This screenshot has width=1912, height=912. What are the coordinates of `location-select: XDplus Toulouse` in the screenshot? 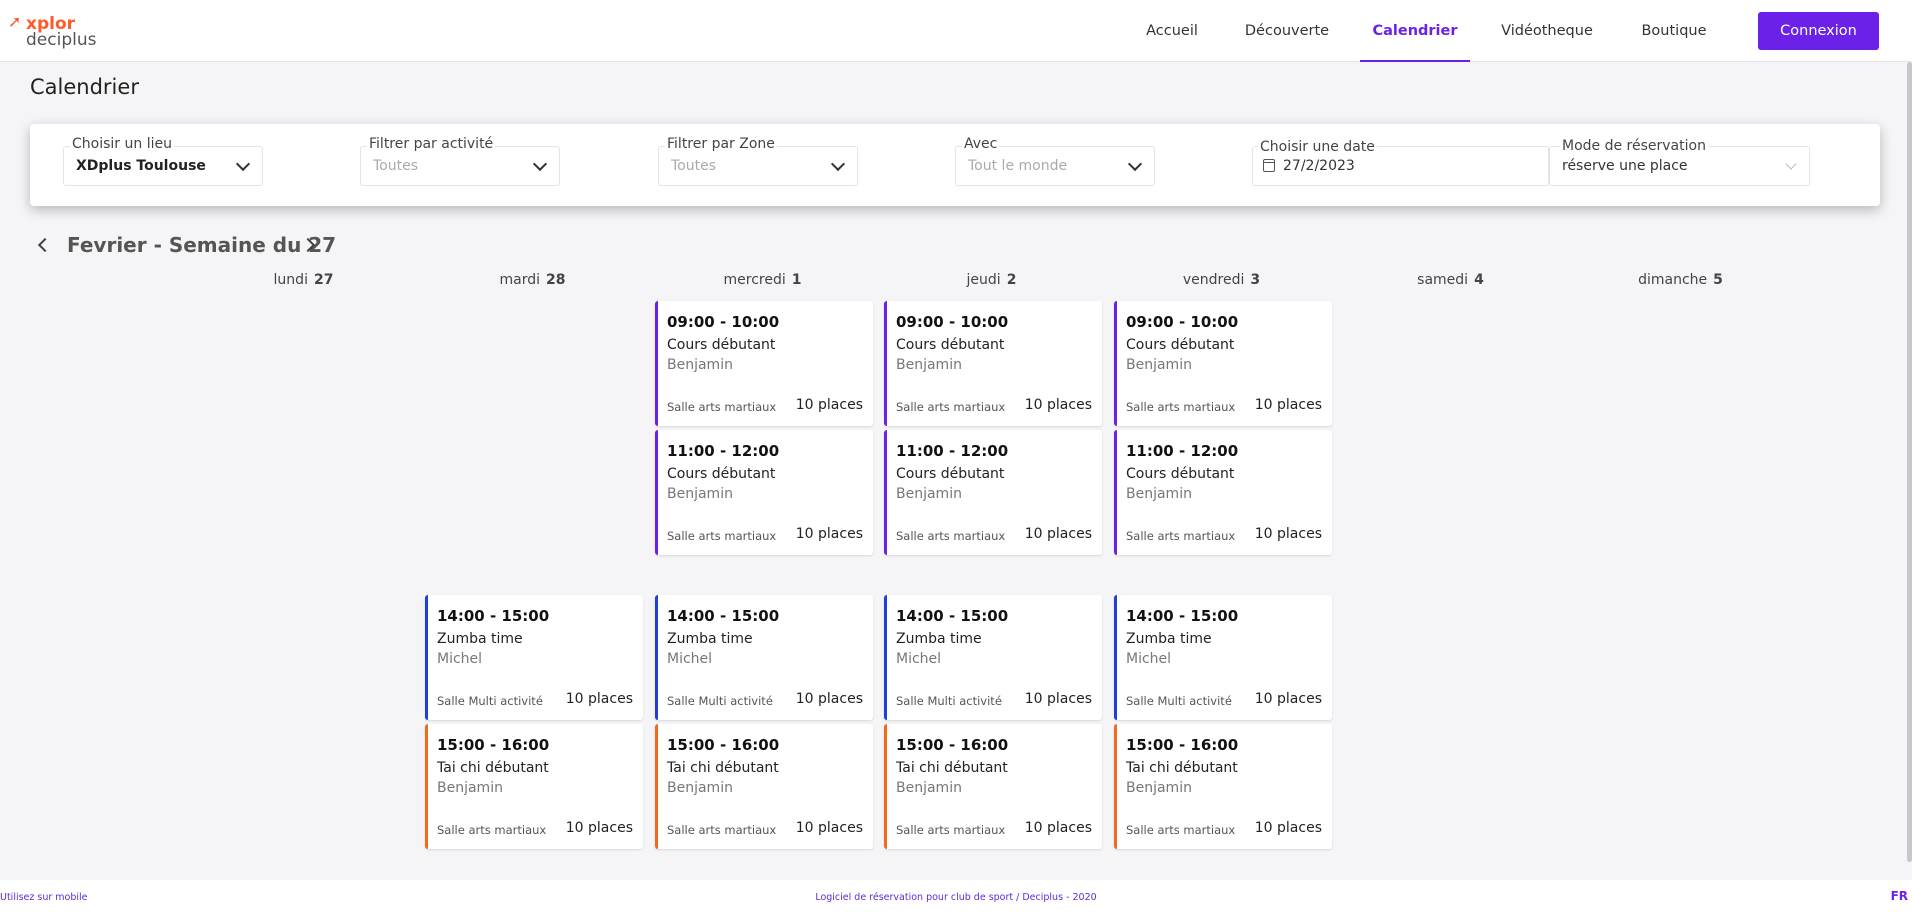 It's located at (163, 166).